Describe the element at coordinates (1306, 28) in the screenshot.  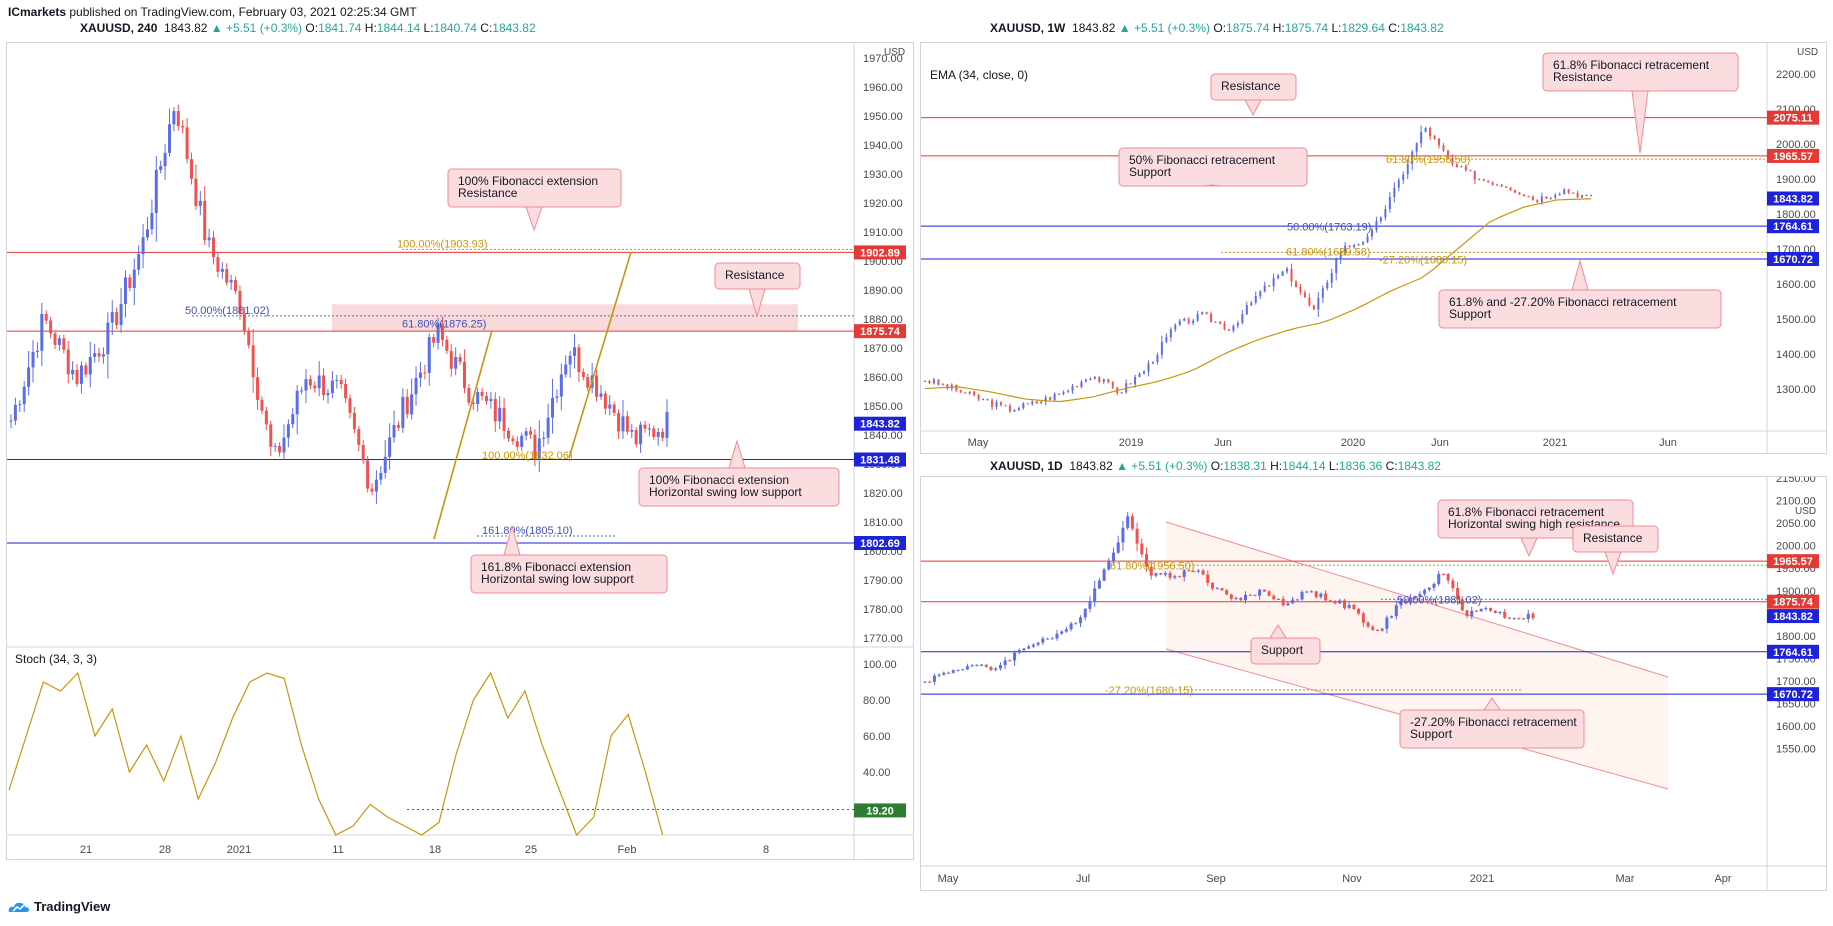
I see `high-value: 1875.74` at that location.